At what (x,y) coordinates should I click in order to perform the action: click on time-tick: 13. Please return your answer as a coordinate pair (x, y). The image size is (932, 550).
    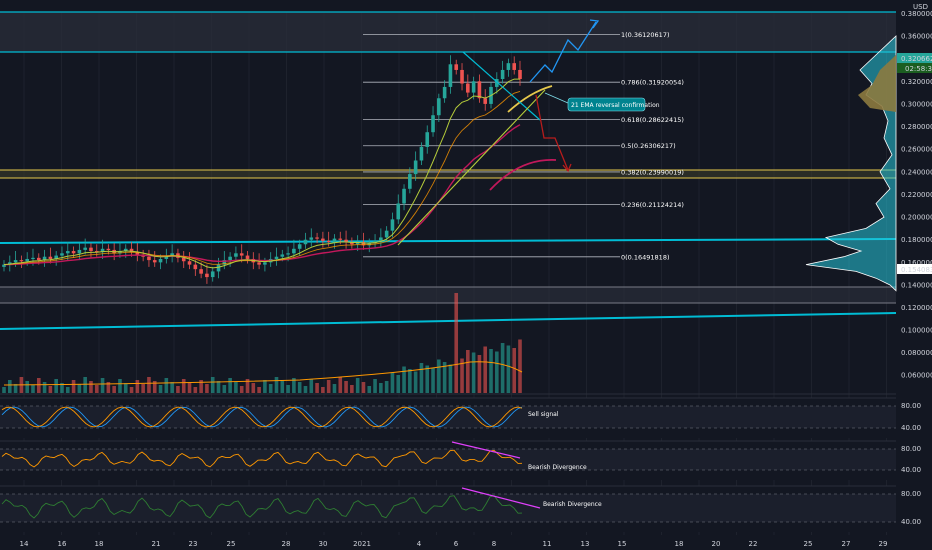
    Looking at the image, I should click on (585, 544).